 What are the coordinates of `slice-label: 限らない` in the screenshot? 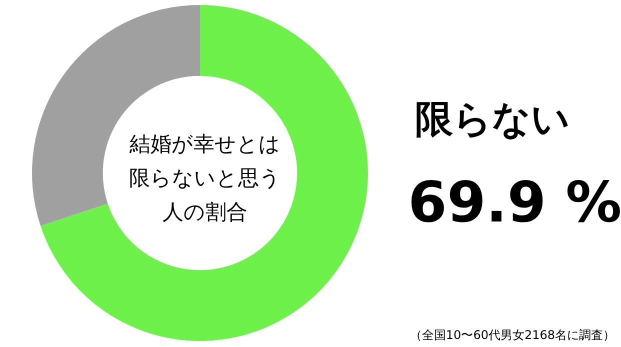 It's located at (492, 119).